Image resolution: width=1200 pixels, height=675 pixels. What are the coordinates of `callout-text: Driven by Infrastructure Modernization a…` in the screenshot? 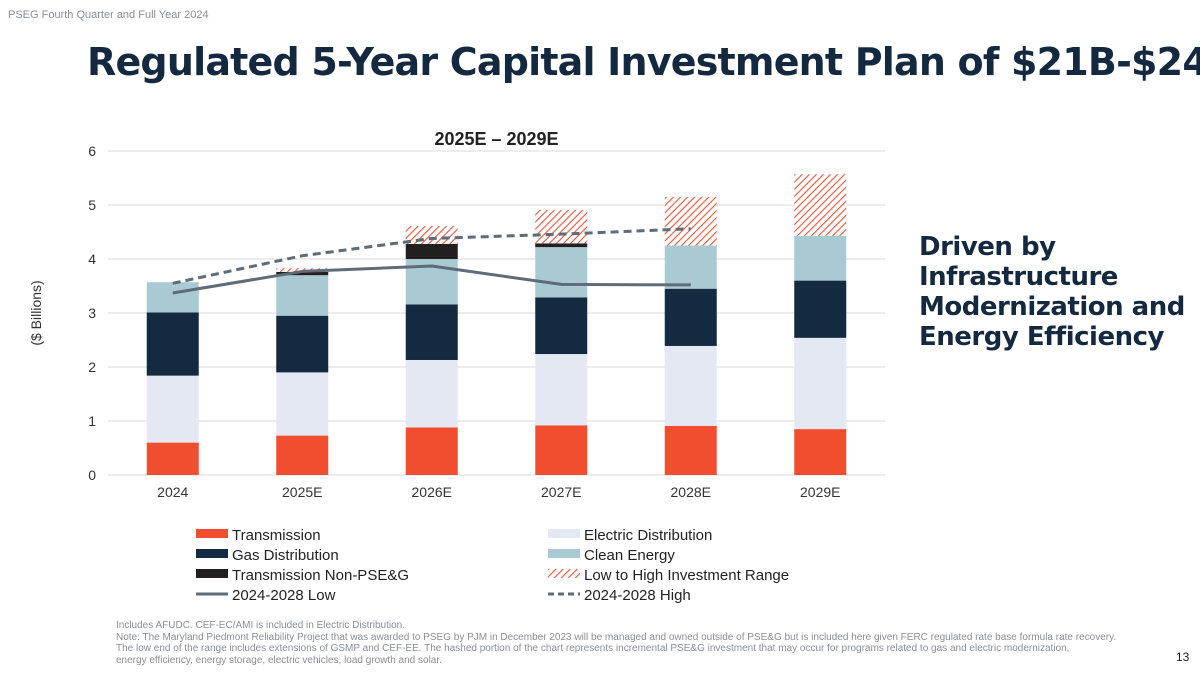 It's located at (1054, 292).